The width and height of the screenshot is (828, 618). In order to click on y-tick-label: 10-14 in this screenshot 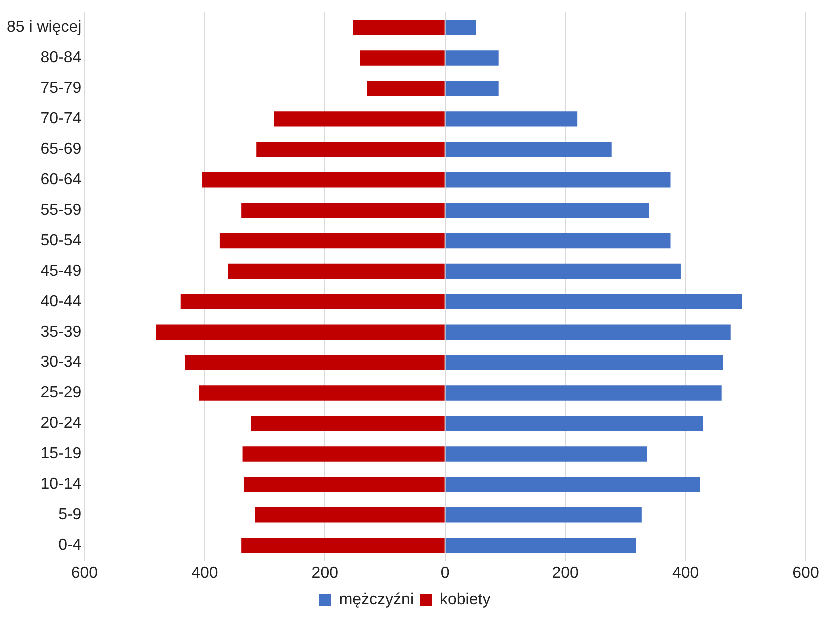, I will do `click(61, 485)`.